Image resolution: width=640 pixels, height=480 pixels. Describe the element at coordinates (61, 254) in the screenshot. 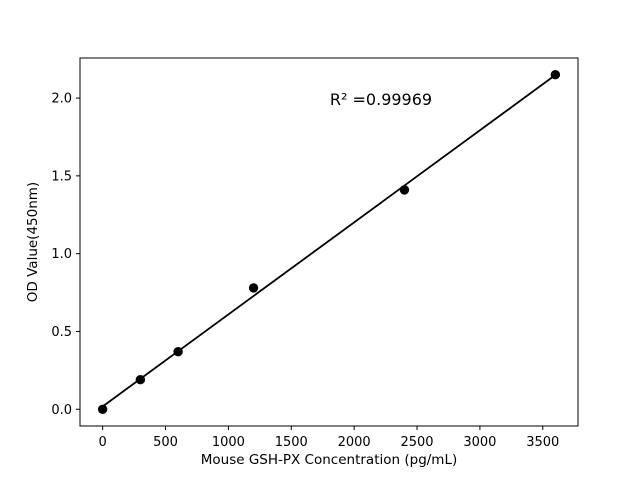

I see `y-tick-label: 1.0` at that location.